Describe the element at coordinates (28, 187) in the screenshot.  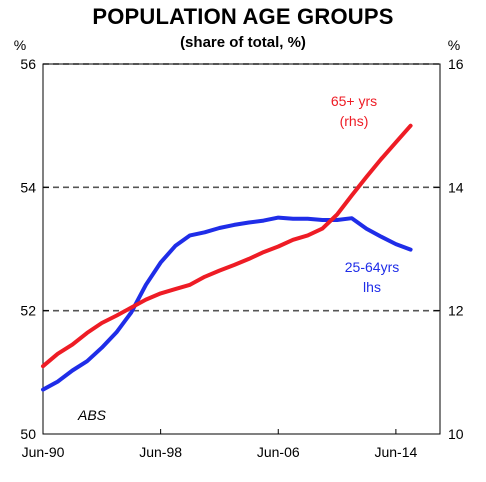
I see `left-tick-label: 54` at that location.